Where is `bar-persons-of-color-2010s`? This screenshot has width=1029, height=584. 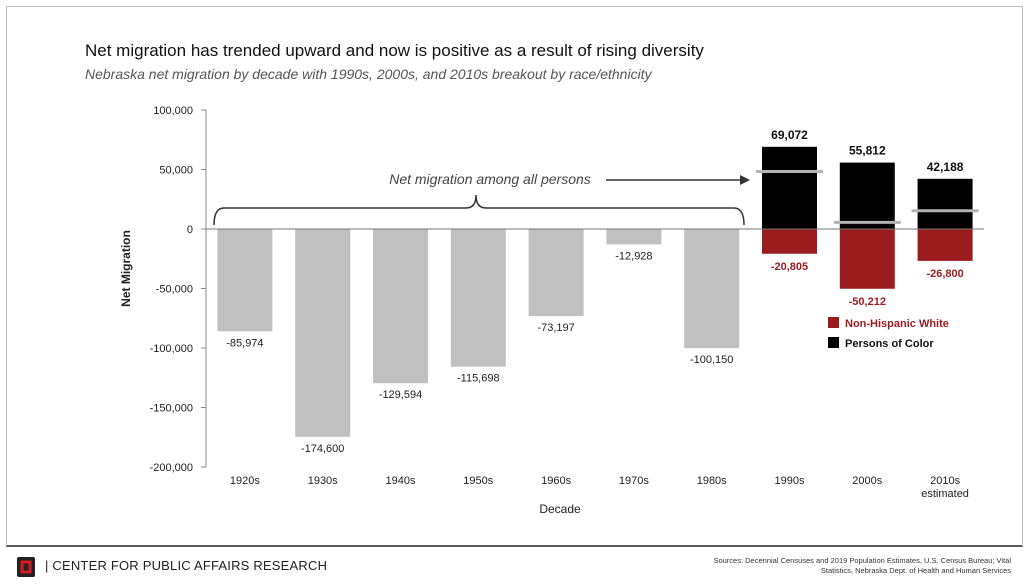
bar-persons-of-color-2010s is located at coordinates (945, 203).